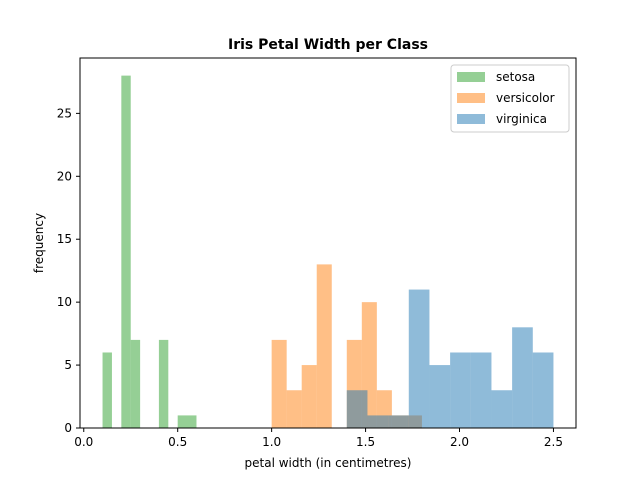 The image size is (640, 480). What do you see at coordinates (471, 98) in the screenshot?
I see `legend-swatch-versicolor` at bounding box center [471, 98].